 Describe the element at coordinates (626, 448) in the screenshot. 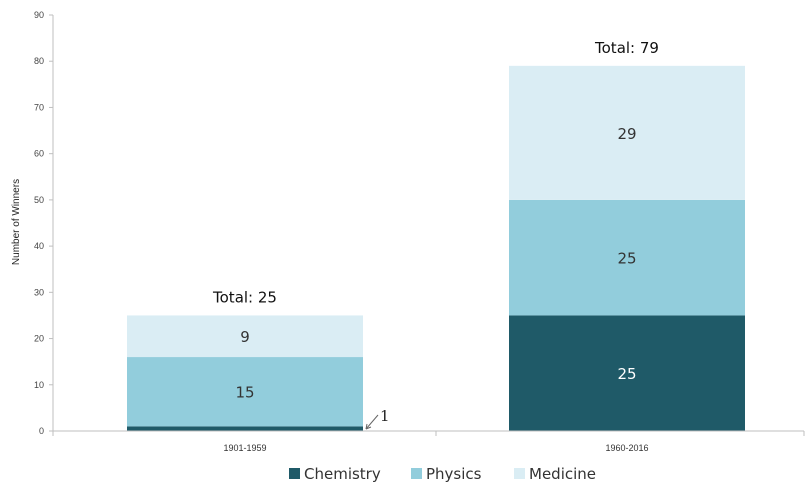

I see `x-tick-label: 1960-2016` at that location.